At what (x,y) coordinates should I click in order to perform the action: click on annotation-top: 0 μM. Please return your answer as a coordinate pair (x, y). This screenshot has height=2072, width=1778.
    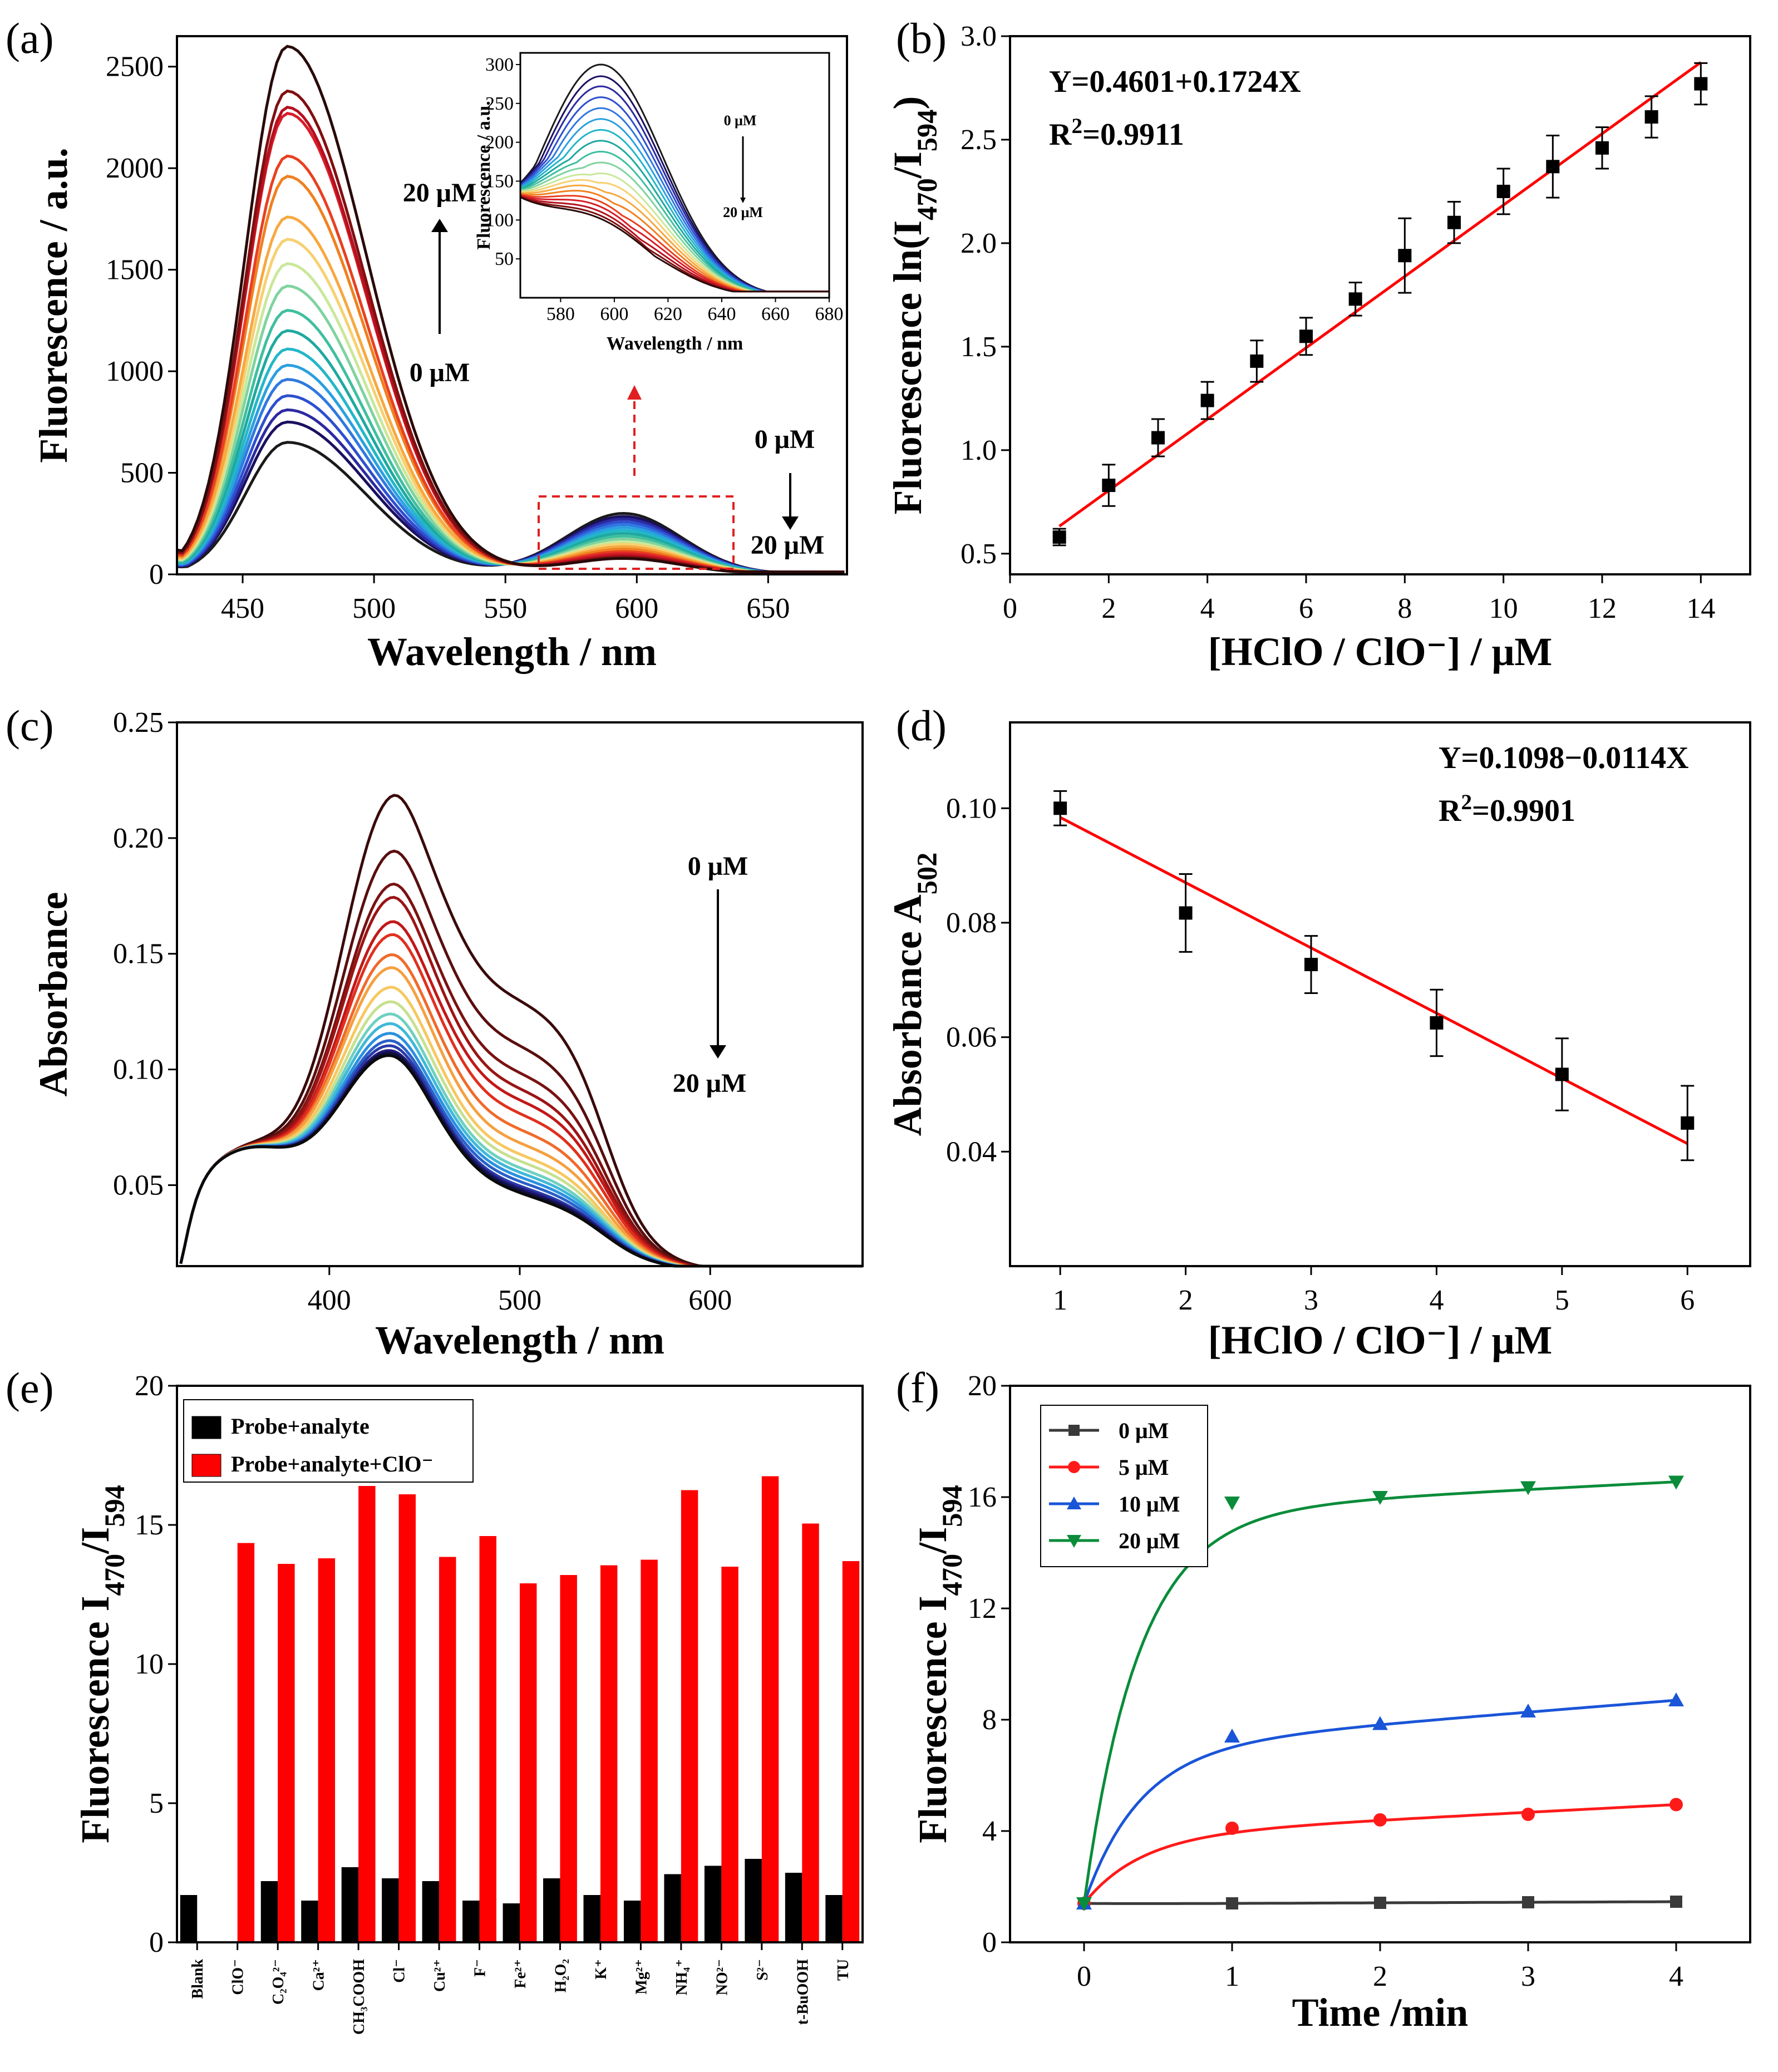
    Looking at the image, I should click on (718, 866).